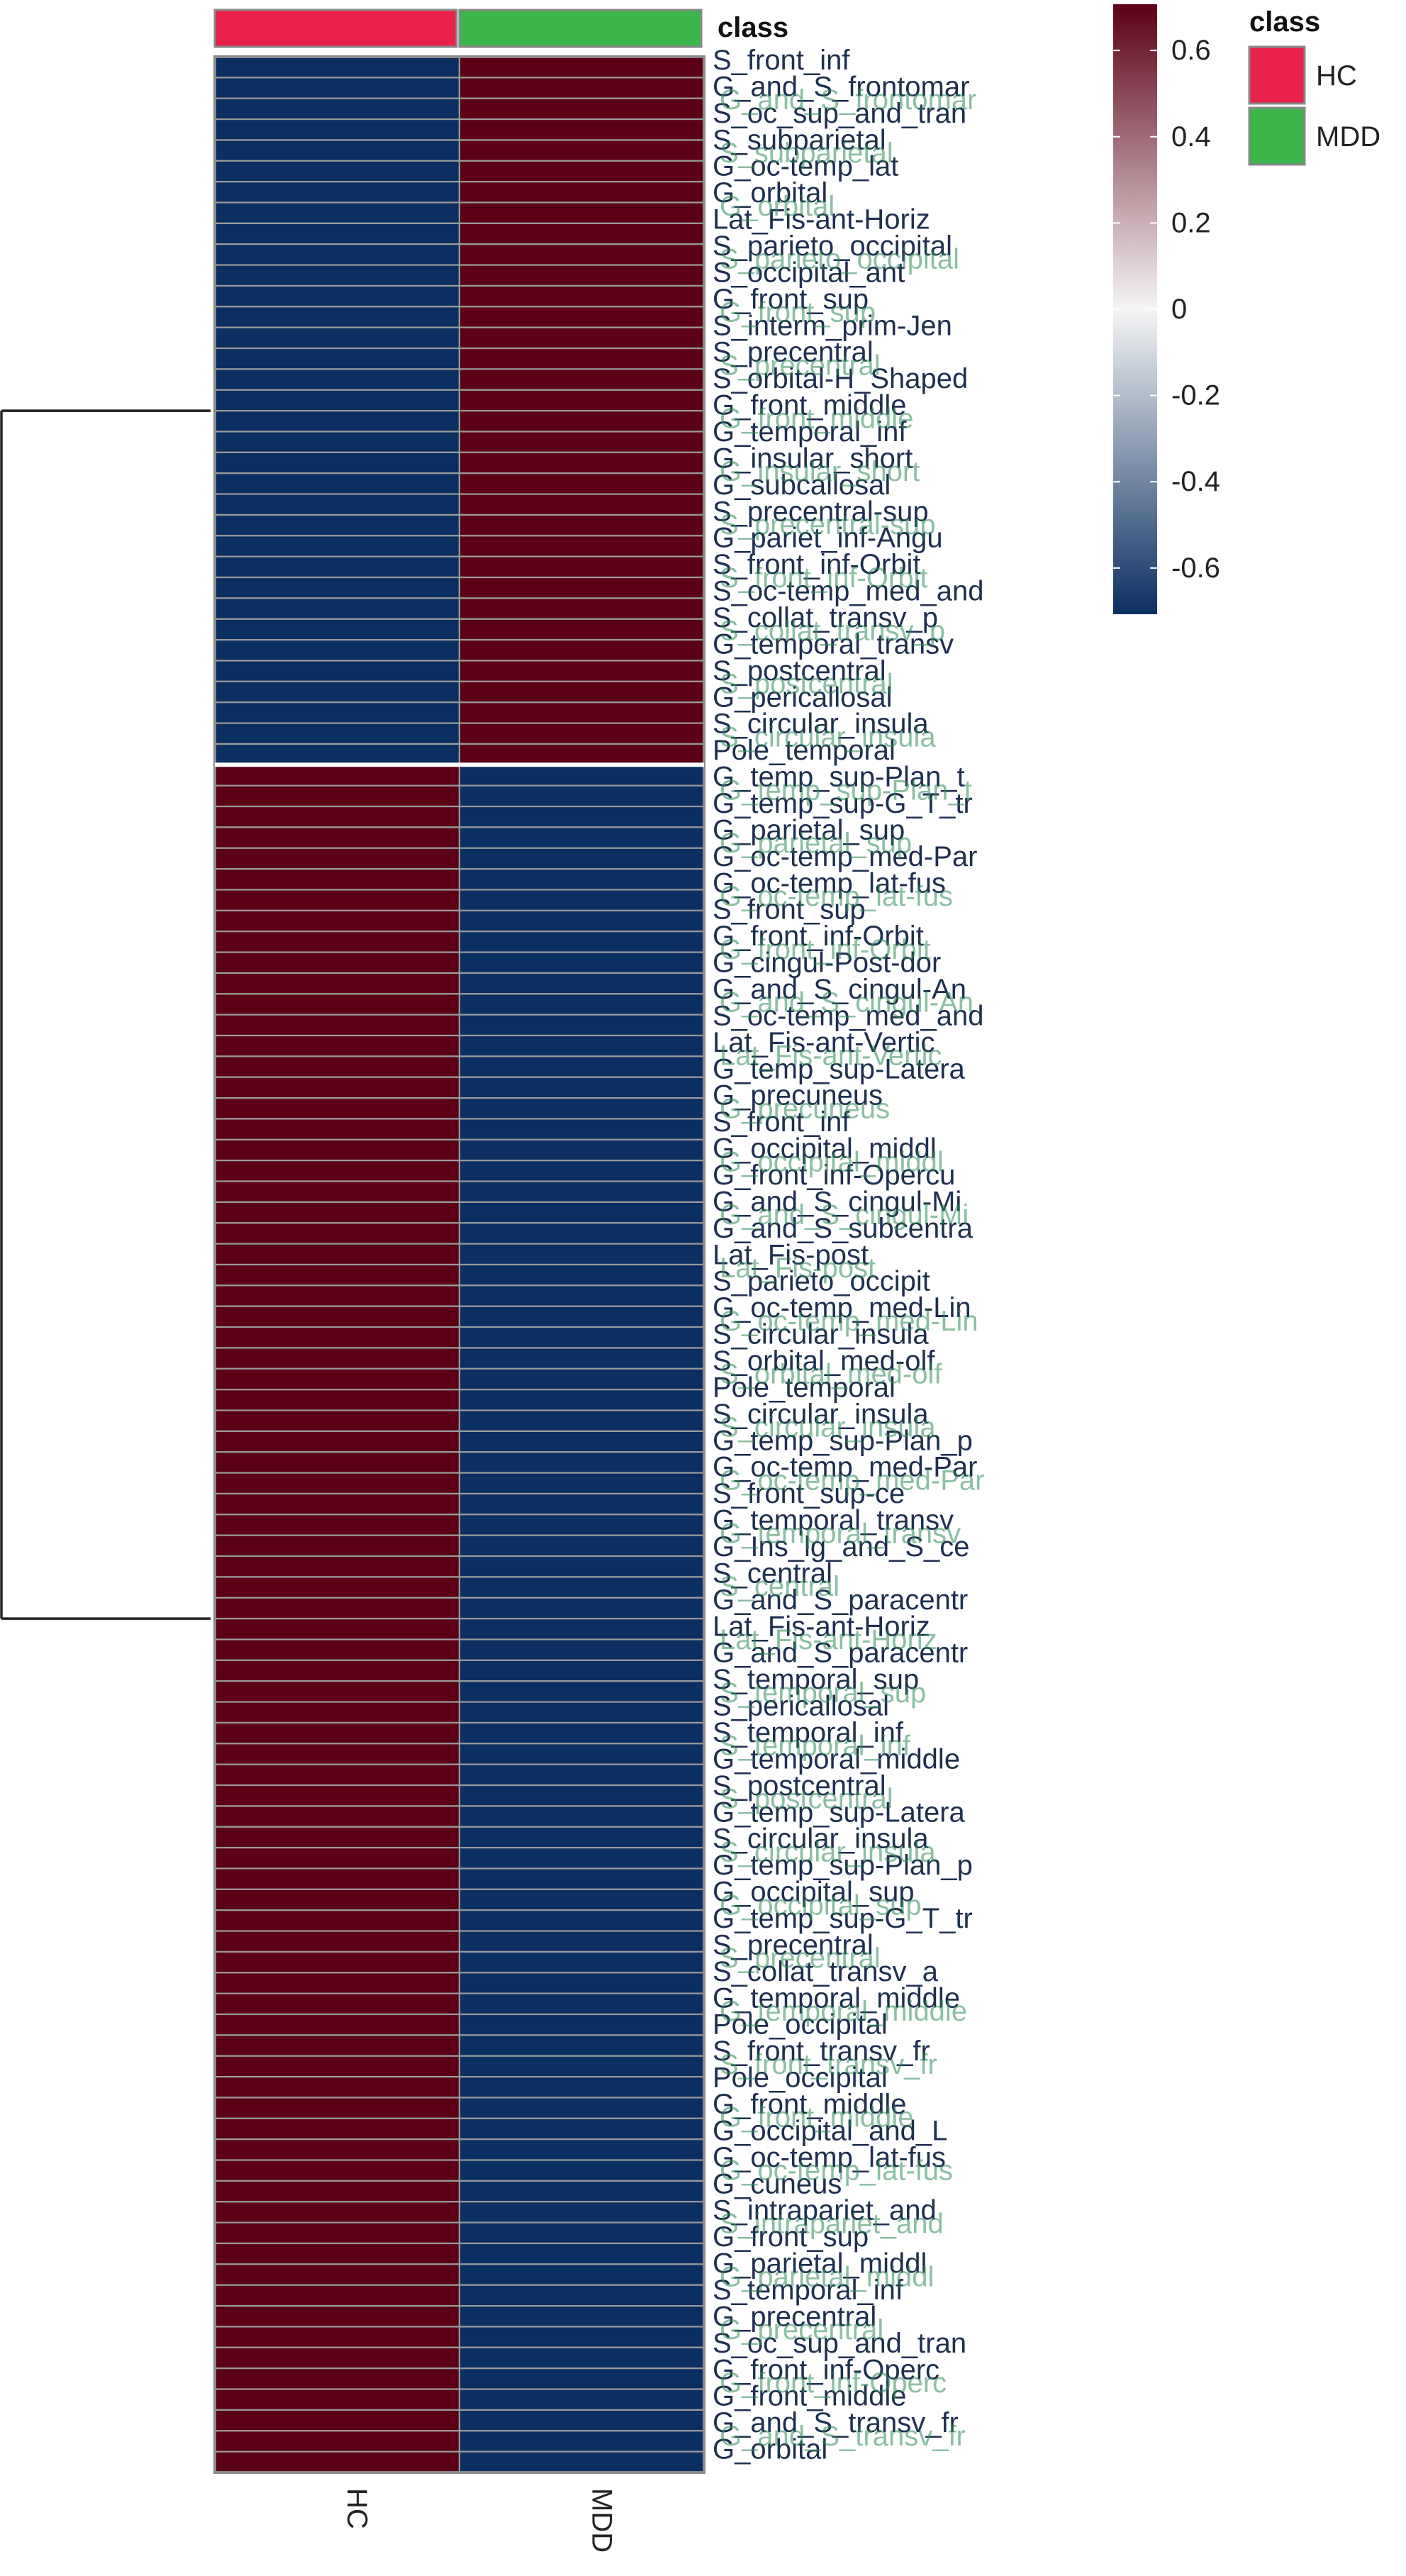 The width and height of the screenshot is (1406, 2576). What do you see at coordinates (843, 1228) in the screenshot?
I see `row-label: G_and_S_subcentra` at bounding box center [843, 1228].